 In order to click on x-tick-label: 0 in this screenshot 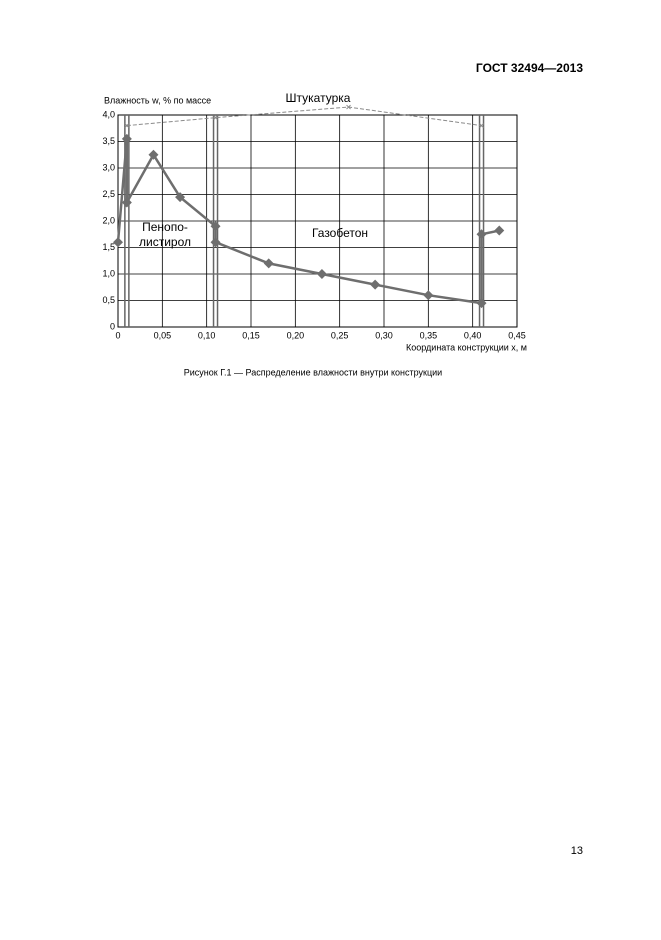, I will do `click(117, 335)`.